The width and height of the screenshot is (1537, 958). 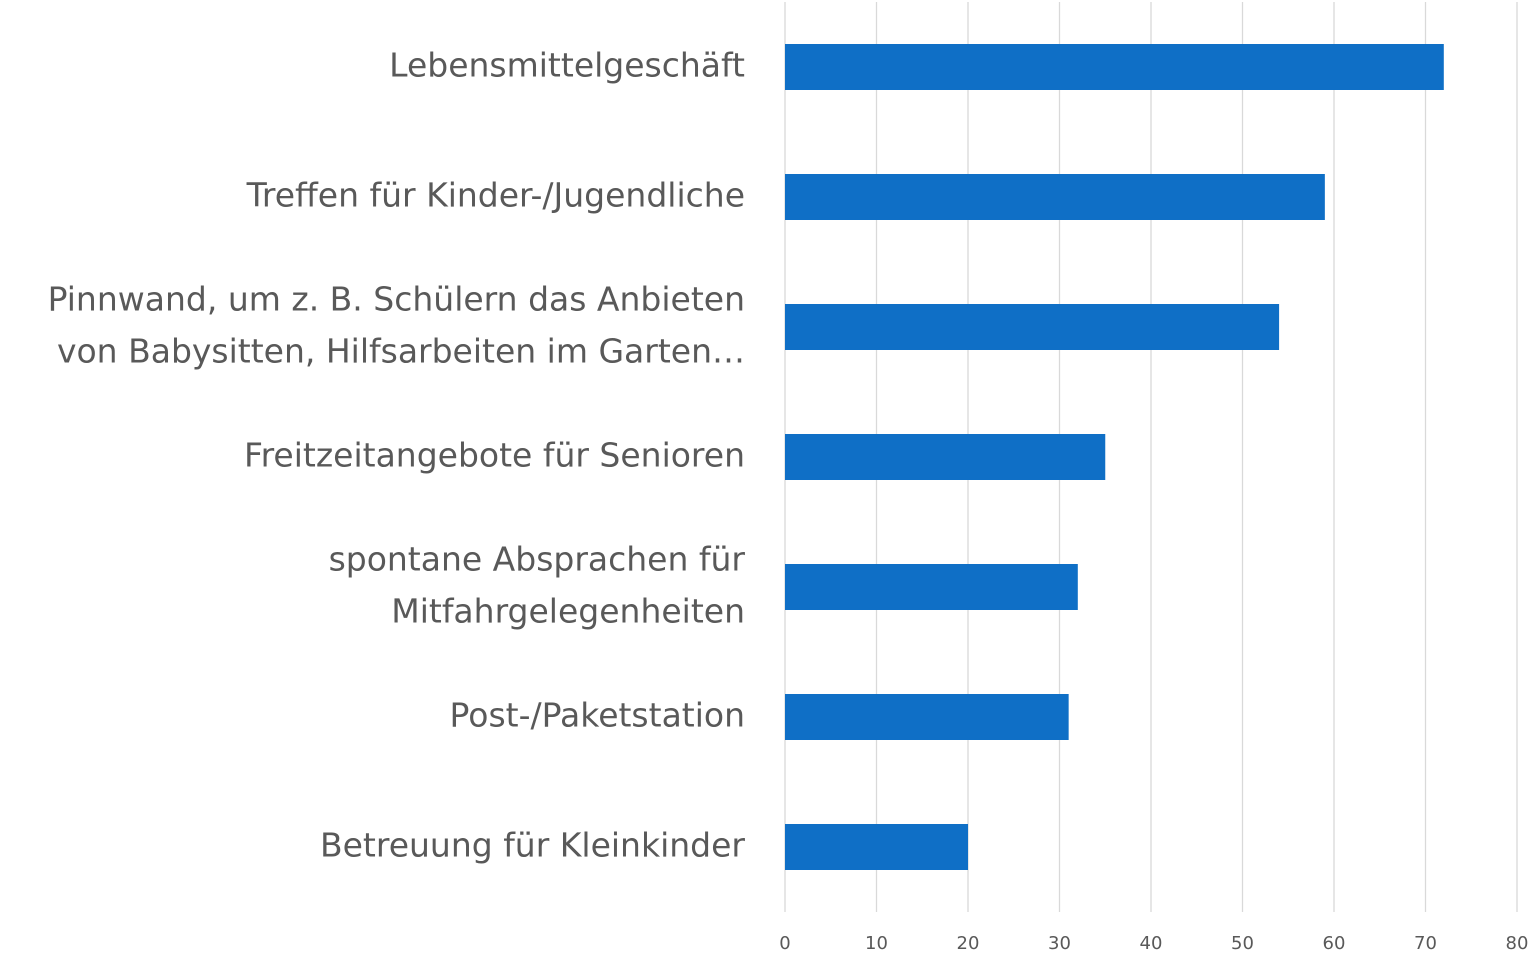 What do you see at coordinates (876, 943) in the screenshot?
I see `x-tick-label: 10` at bounding box center [876, 943].